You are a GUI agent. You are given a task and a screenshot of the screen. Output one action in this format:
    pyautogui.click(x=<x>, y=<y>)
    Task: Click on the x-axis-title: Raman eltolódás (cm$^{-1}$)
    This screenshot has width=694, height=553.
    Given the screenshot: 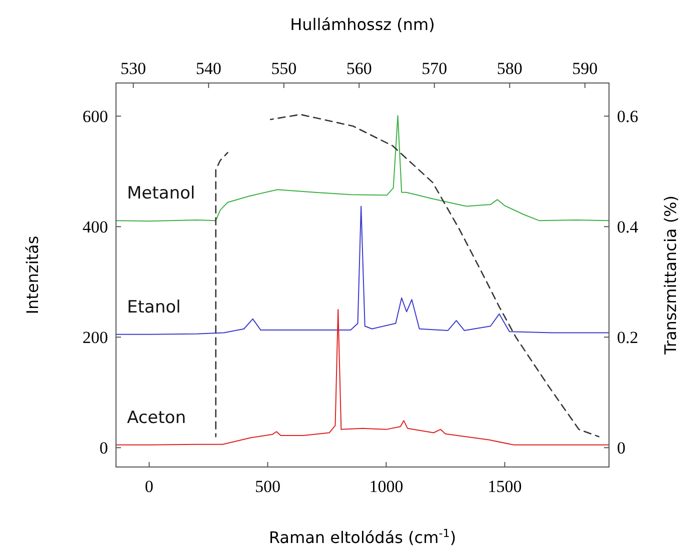 What is the action you would take?
    pyautogui.click(x=362, y=536)
    